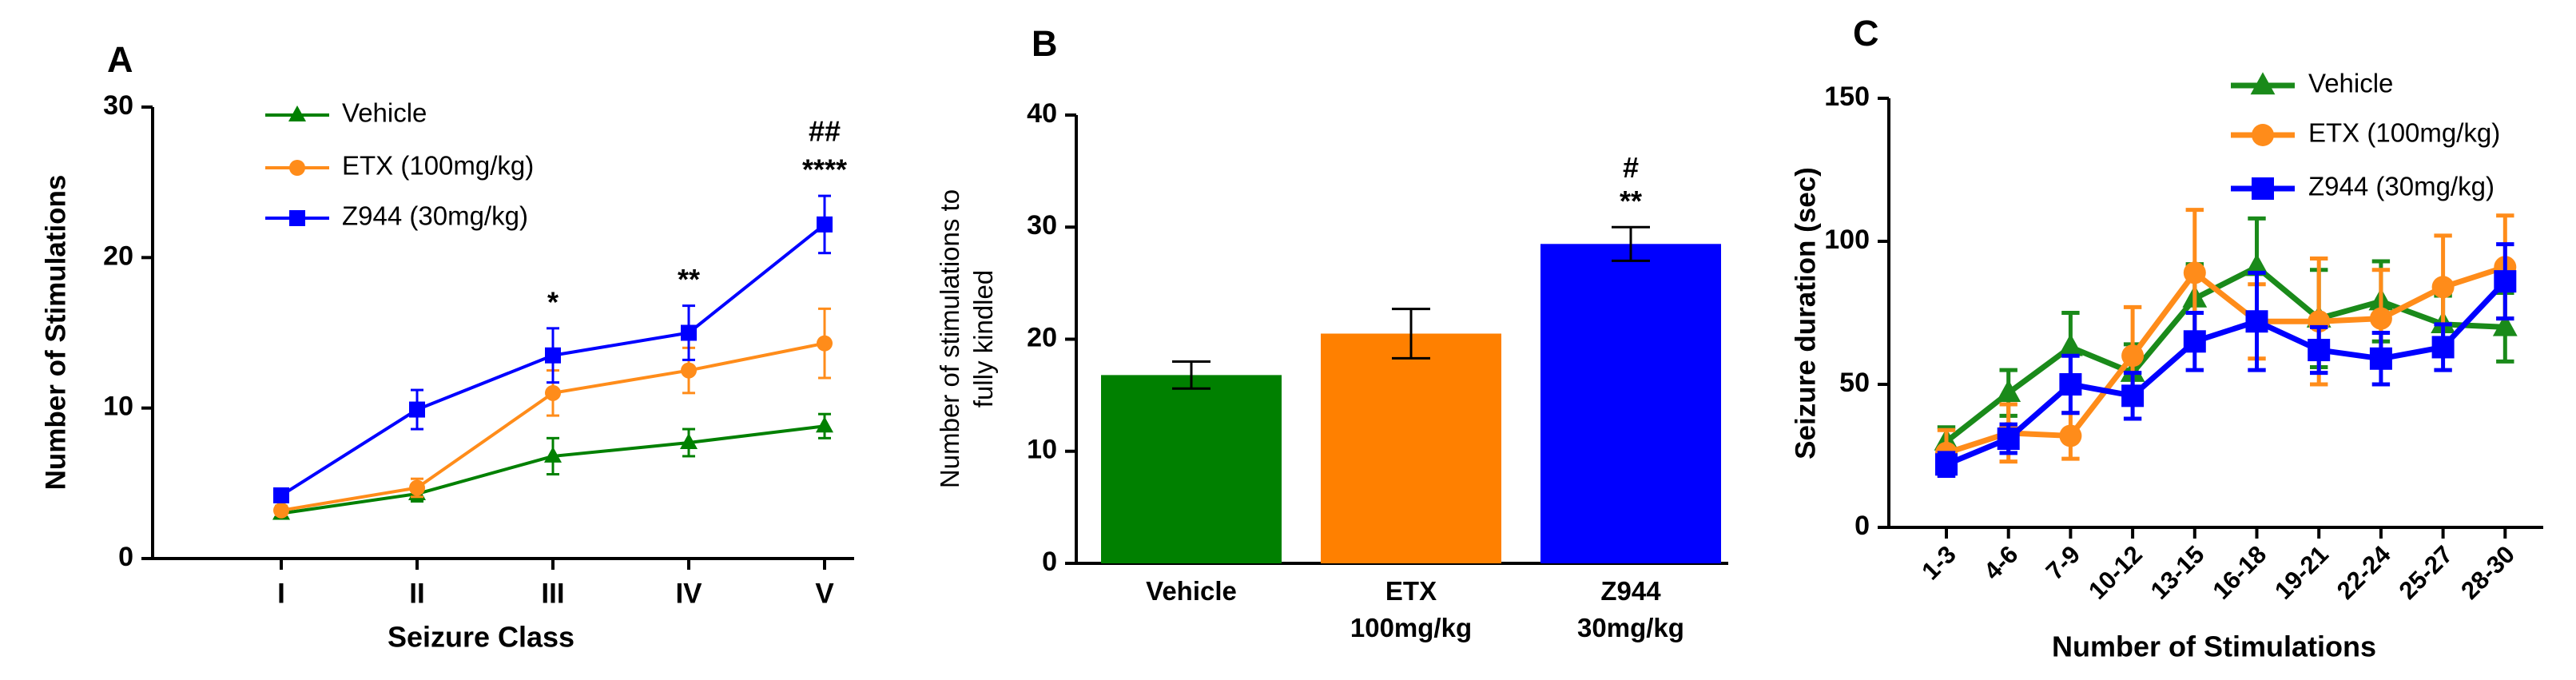 This screenshot has height=680, width=2576. Describe the element at coordinates (824, 169) in the screenshot. I see `annotation: ****` at that location.